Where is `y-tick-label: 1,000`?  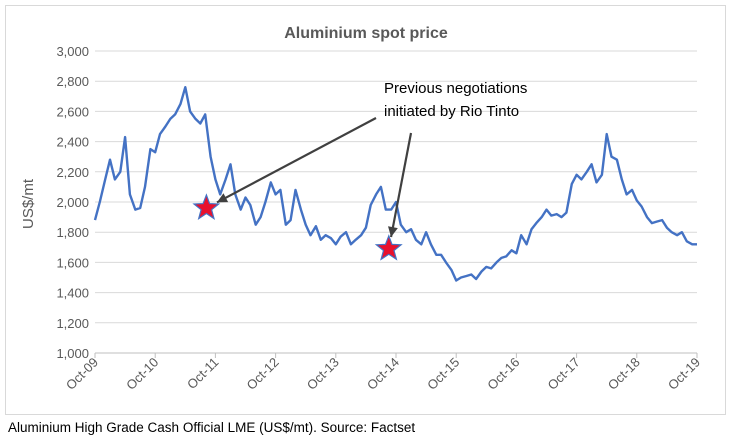
y-tick-label: 1,000 is located at coordinates (72, 353).